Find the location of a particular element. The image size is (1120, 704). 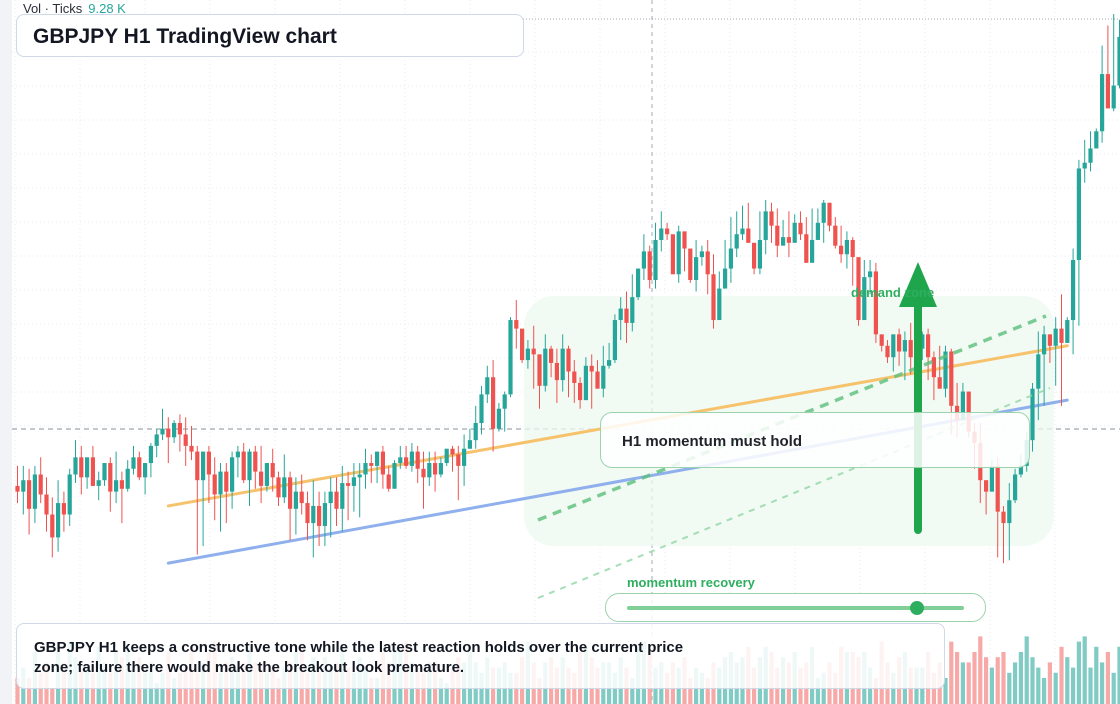

slider-thumb is located at coordinates (916, 608).